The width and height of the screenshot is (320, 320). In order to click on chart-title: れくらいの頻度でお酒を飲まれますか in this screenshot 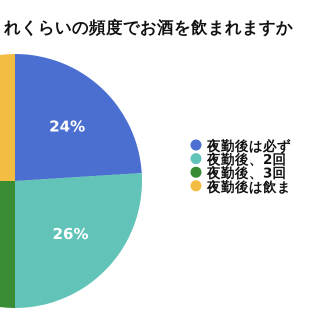, I will do `click(148, 27)`.